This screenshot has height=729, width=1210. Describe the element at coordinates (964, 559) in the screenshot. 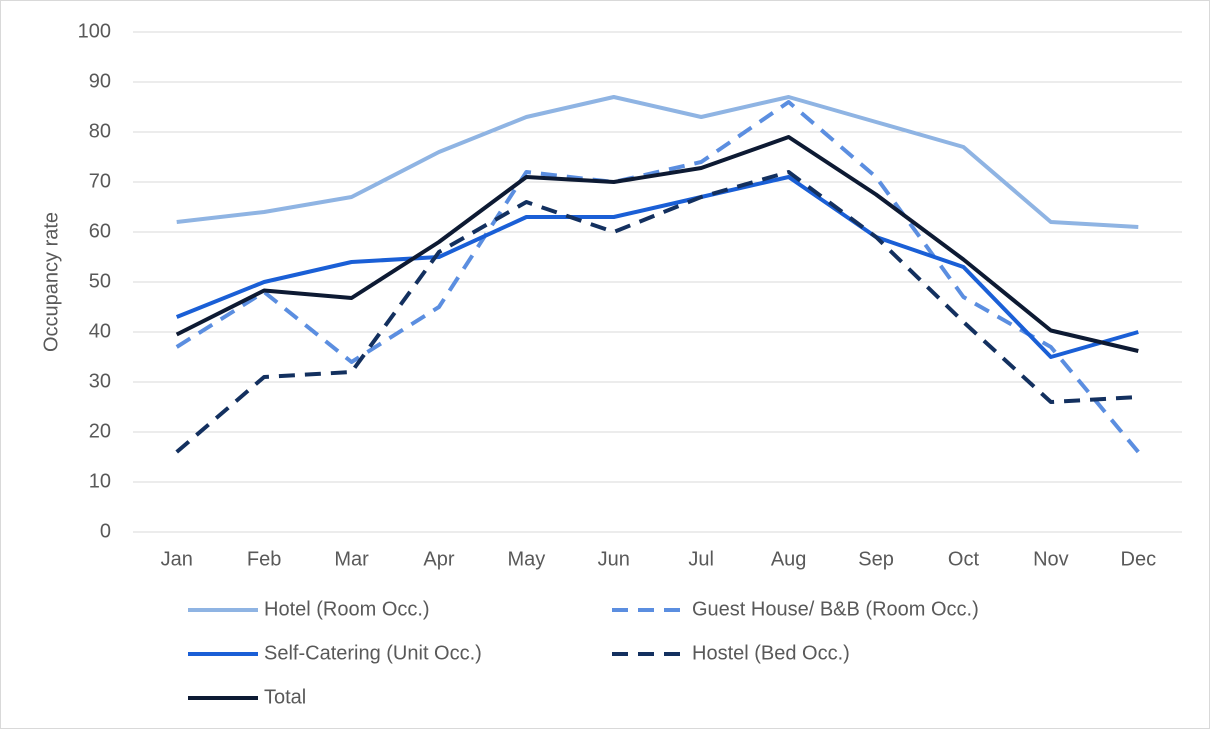

I see `x-tick-label: Oct` at that location.